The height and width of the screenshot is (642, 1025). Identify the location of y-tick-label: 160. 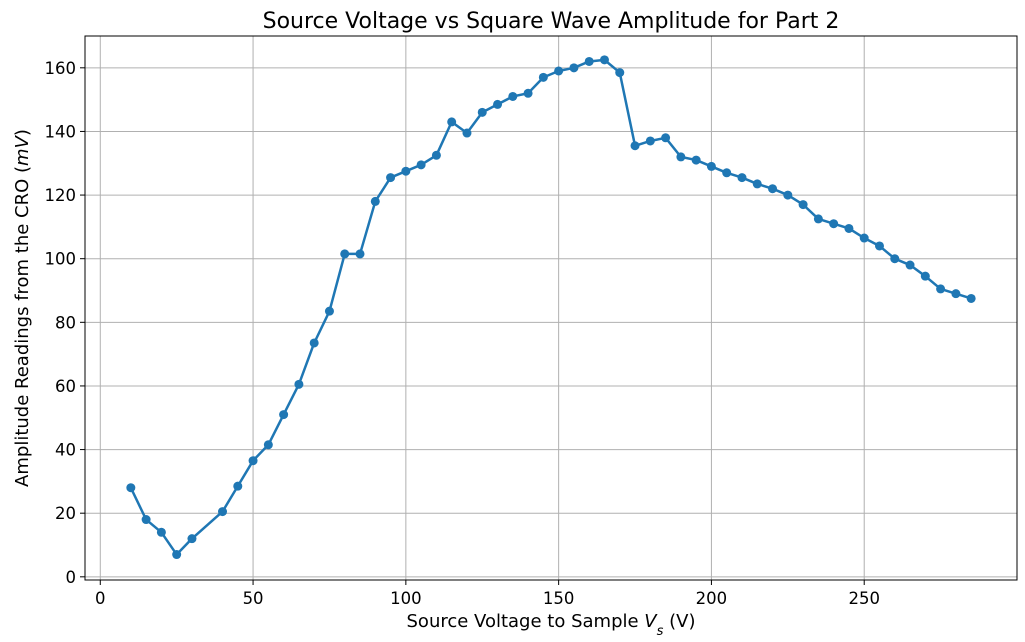
(61, 68).